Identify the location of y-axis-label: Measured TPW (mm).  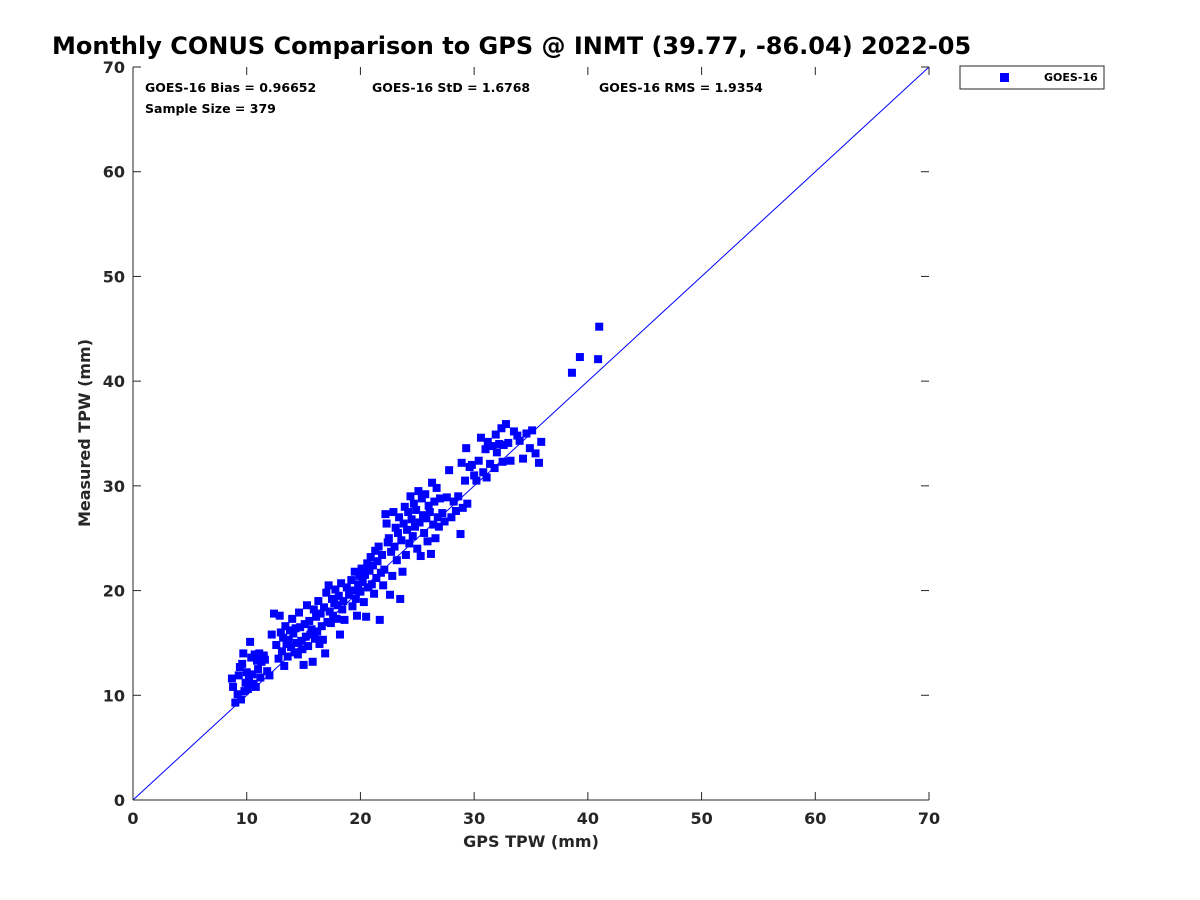
(84, 433).